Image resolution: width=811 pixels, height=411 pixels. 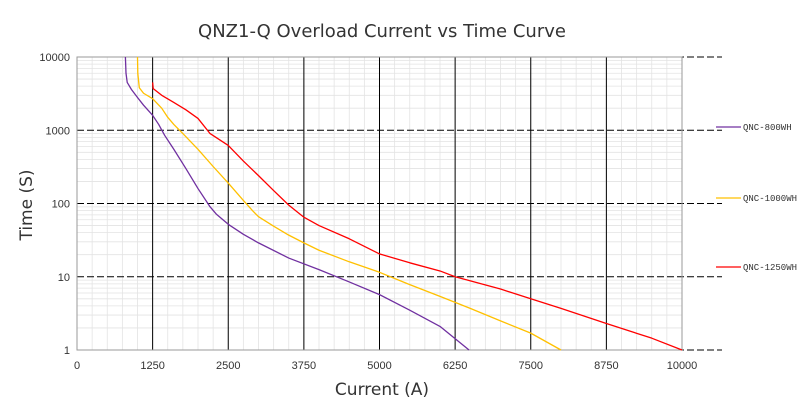 What do you see at coordinates (455, 366) in the screenshot?
I see `x-tick-label: 6250` at bounding box center [455, 366].